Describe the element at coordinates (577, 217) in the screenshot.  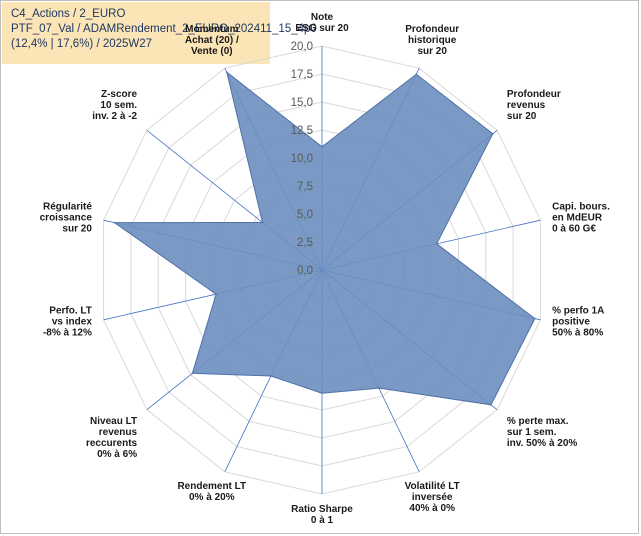
I see `axis-label-line: en MdEUR` at that location.